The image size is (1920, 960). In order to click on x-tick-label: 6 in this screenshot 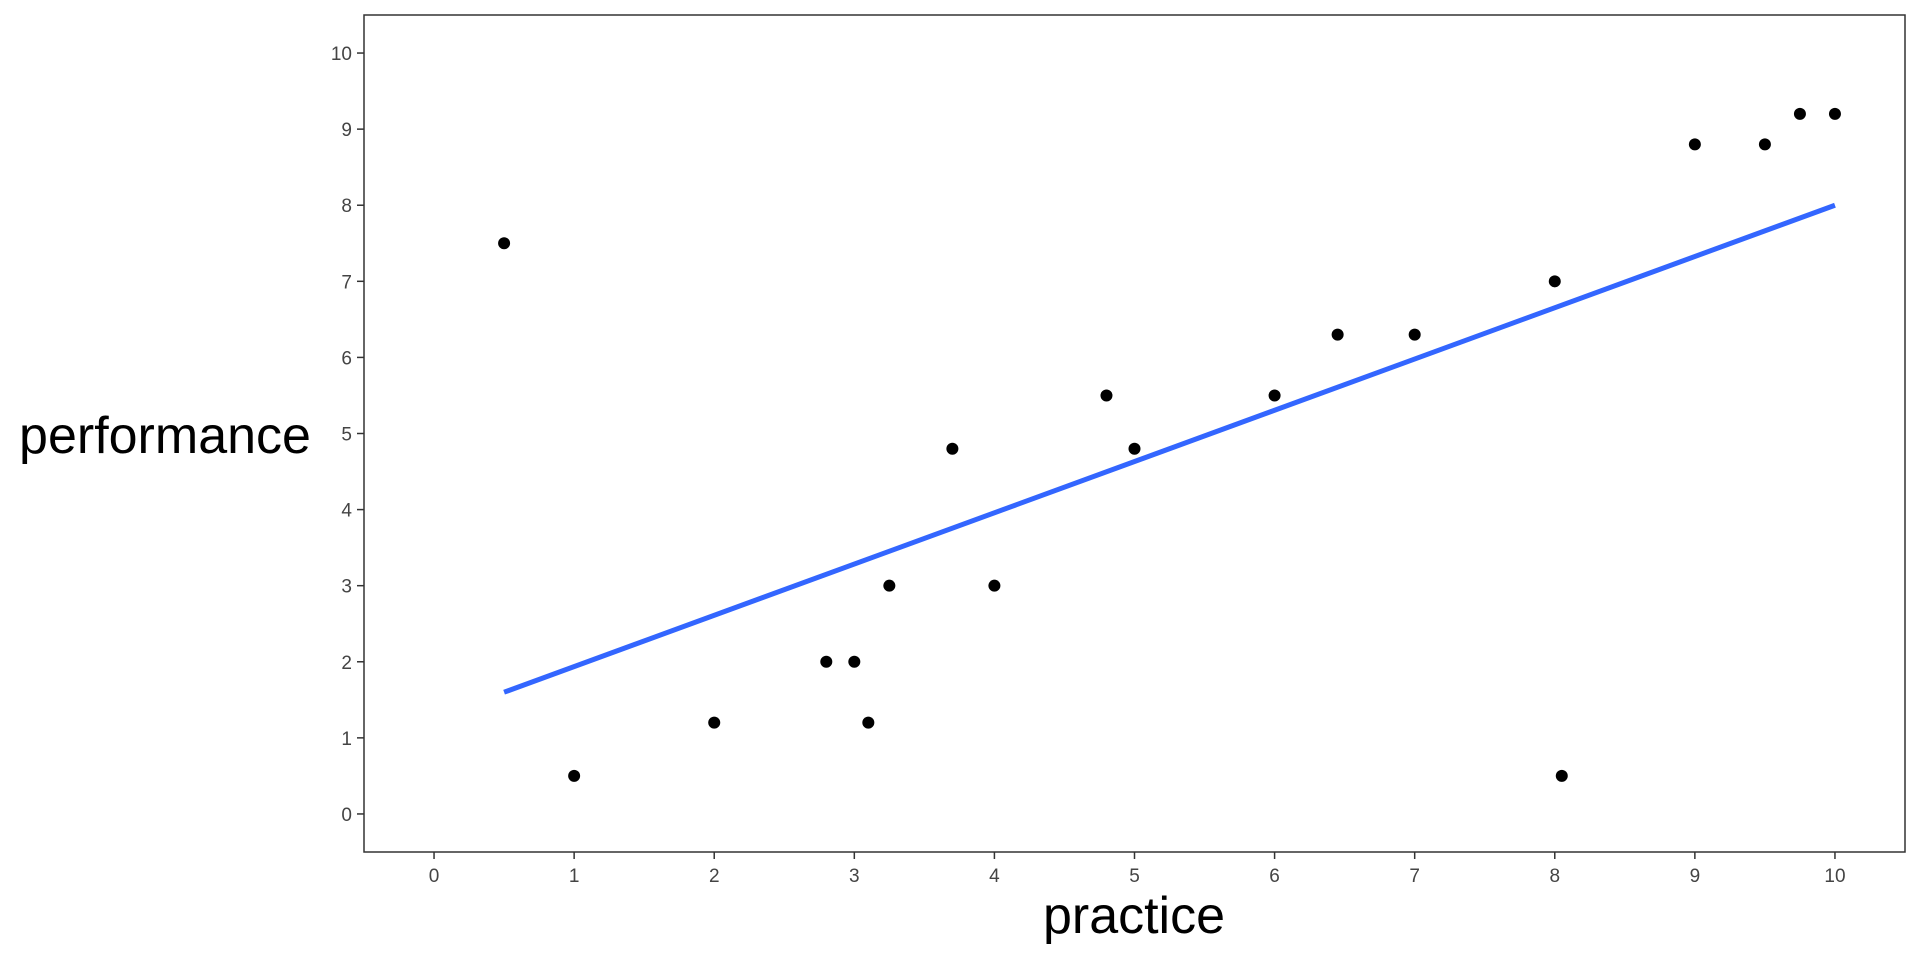, I will do `click(1274, 876)`.